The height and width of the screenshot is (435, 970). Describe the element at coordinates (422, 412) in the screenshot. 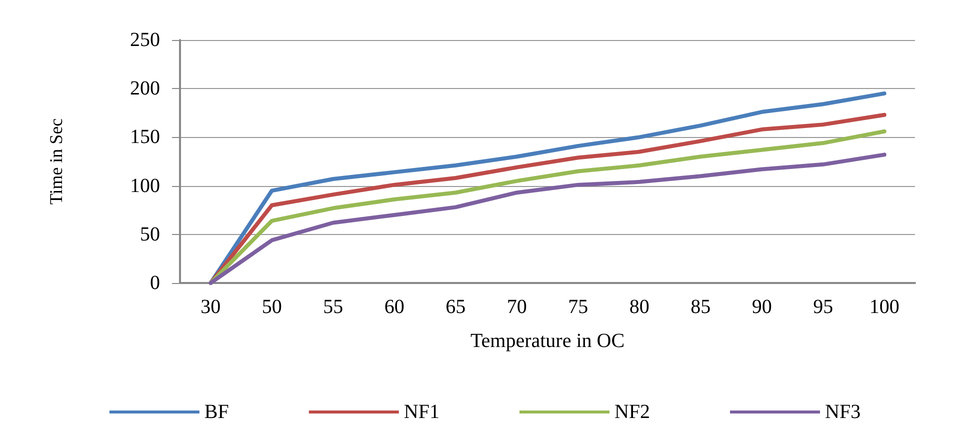

I see `legend-label: NF1` at that location.